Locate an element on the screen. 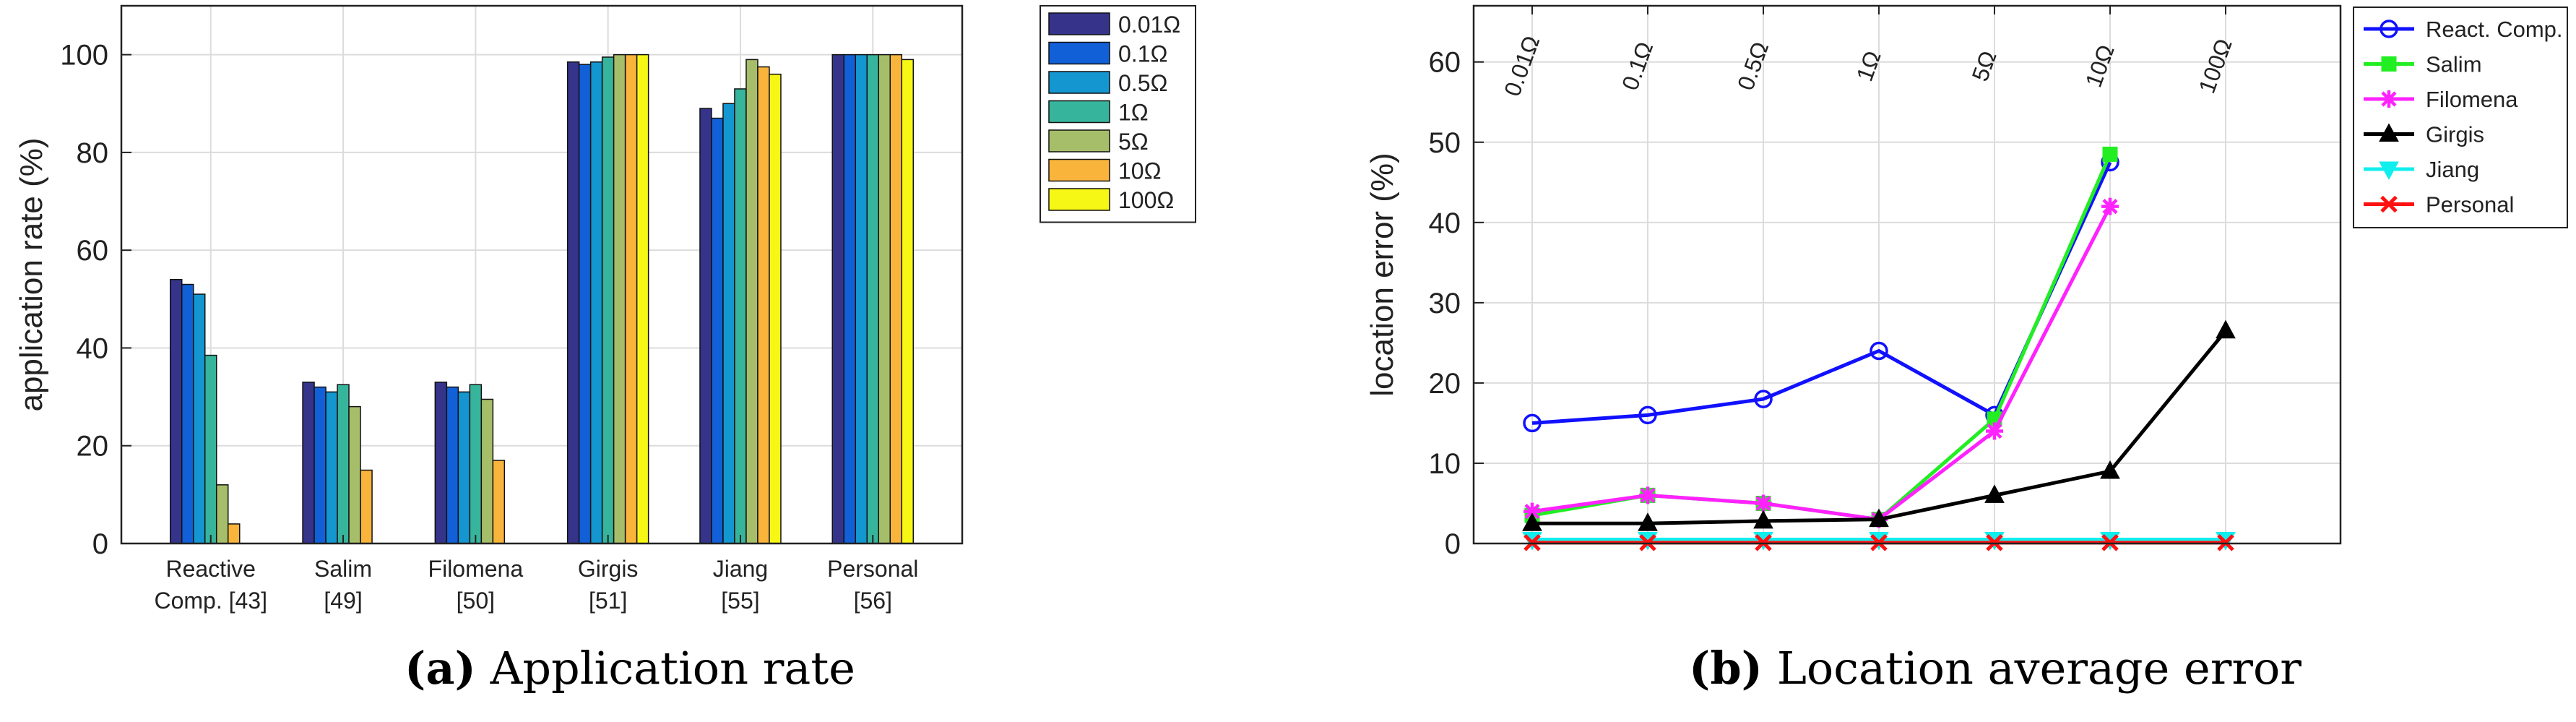  legend-entry: Personal is located at coordinates (2470, 205).